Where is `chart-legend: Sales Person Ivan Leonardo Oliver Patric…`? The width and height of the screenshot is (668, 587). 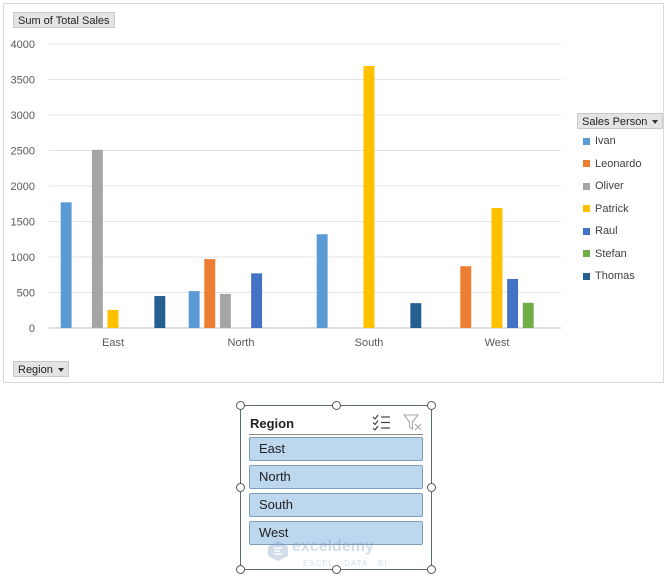
chart-legend: Sales Person Ivan Leonardo Oliver Patric… is located at coordinates (620, 200).